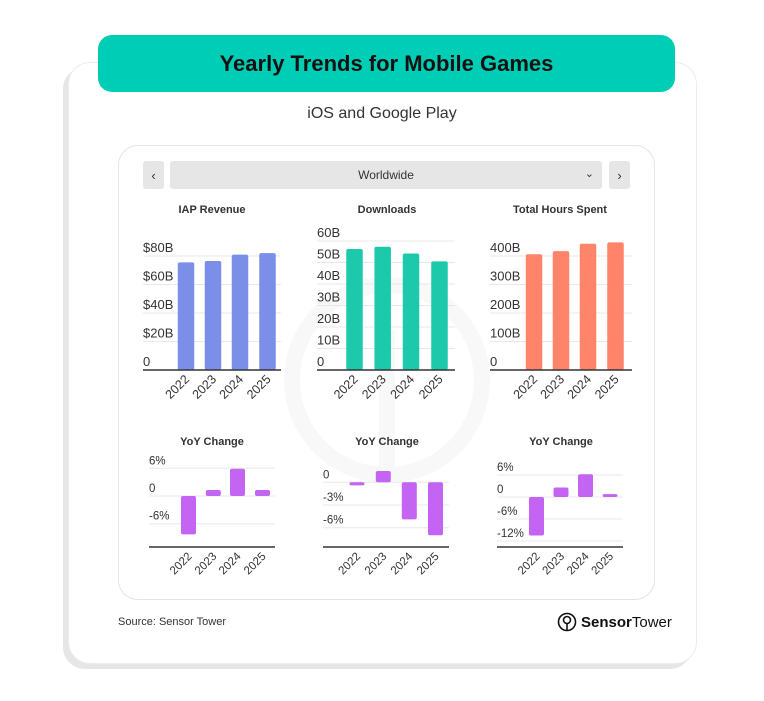 This screenshot has height=701, width=764. I want to click on logo-text-bold: Sensor, so click(606, 622).